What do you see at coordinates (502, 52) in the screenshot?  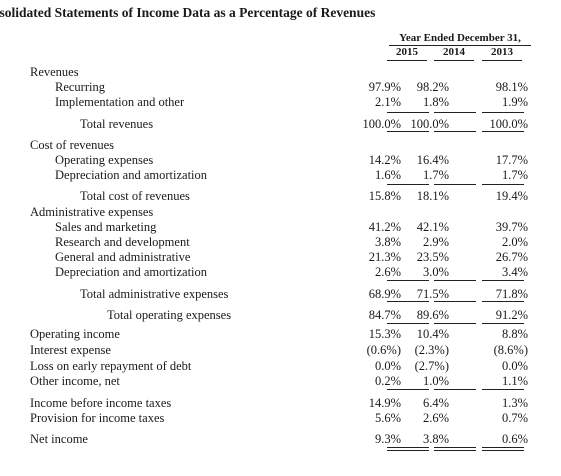 I see `year-header-2013: 2013` at bounding box center [502, 52].